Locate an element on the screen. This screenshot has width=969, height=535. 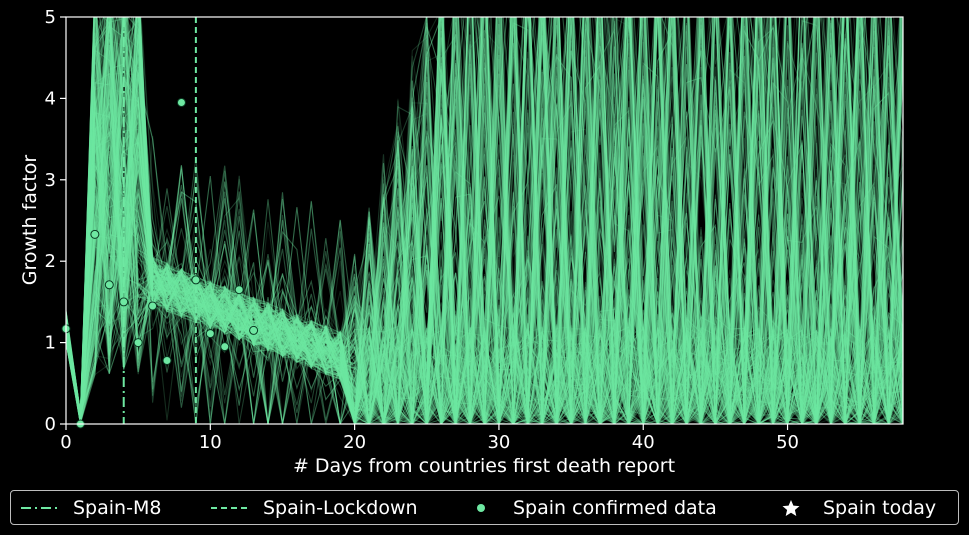
confirmed-data-points is located at coordinates (160, 263).